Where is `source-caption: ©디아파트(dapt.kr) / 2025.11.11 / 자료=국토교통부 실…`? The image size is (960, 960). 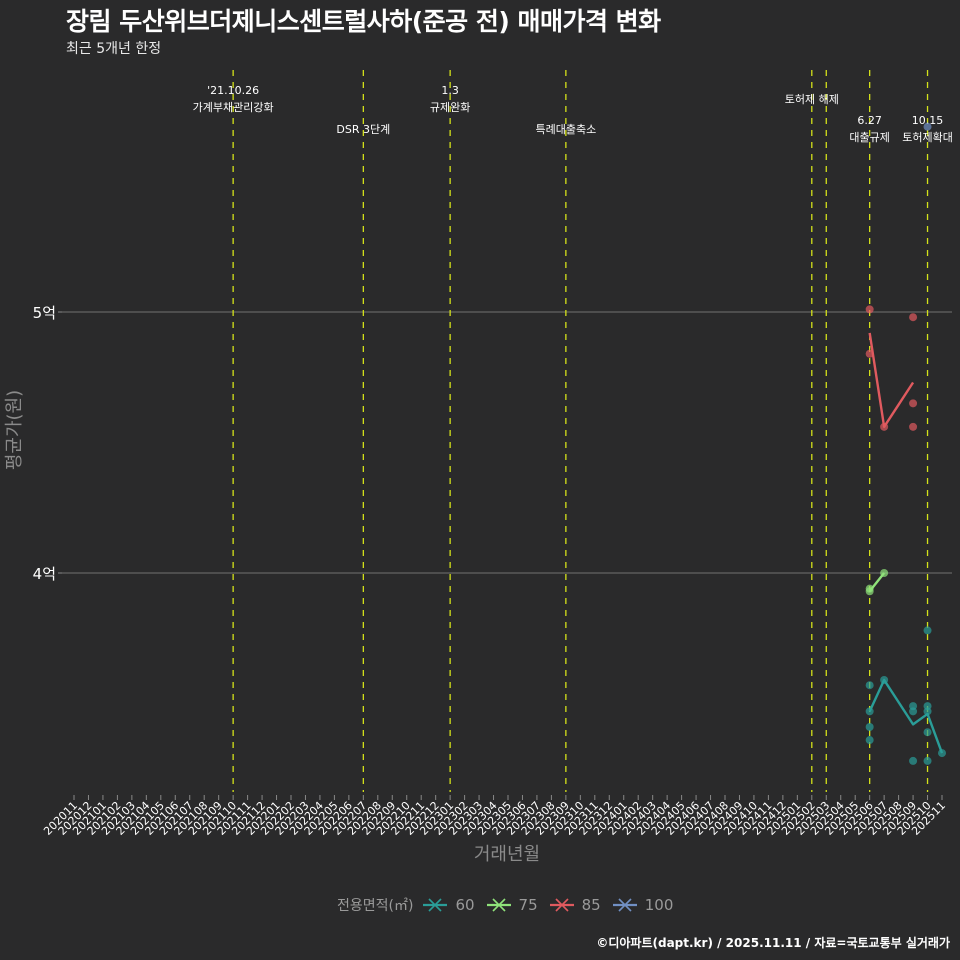
source-caption: ©디아파트(dapt.kr) / 2025.11.11 / 자료=국토교통부 실… is located at coordinates (773, 943).